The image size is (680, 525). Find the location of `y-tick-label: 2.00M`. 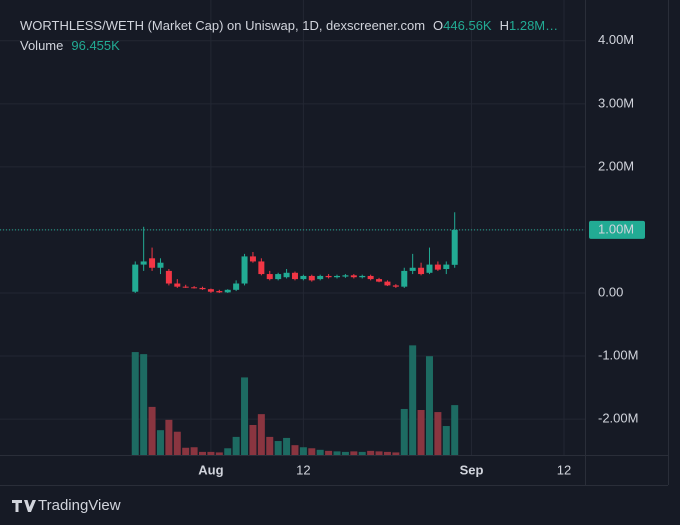

y-tick-label: 2.00M is located at coordinates (616, 165).